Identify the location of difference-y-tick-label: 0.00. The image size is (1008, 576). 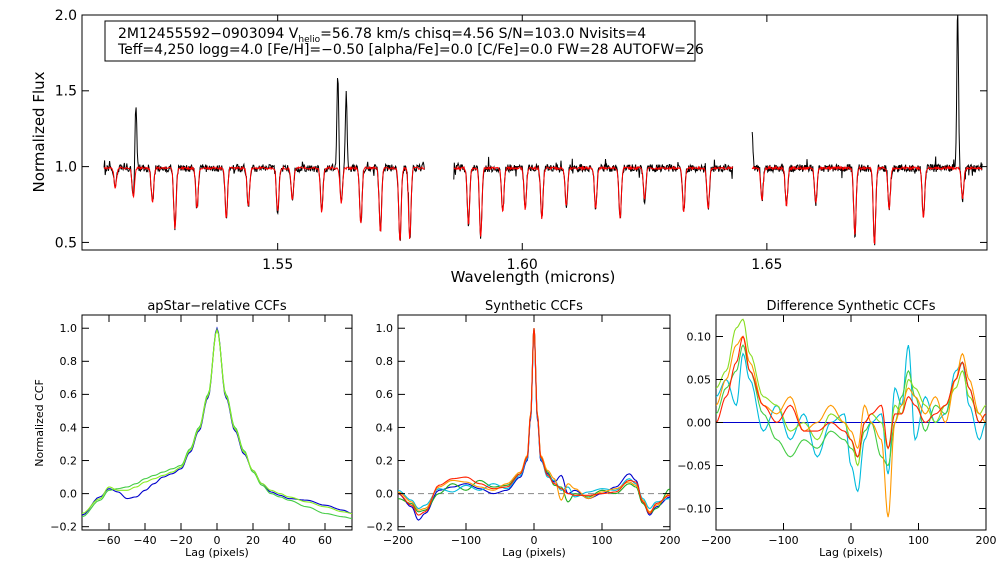
(699, 422).